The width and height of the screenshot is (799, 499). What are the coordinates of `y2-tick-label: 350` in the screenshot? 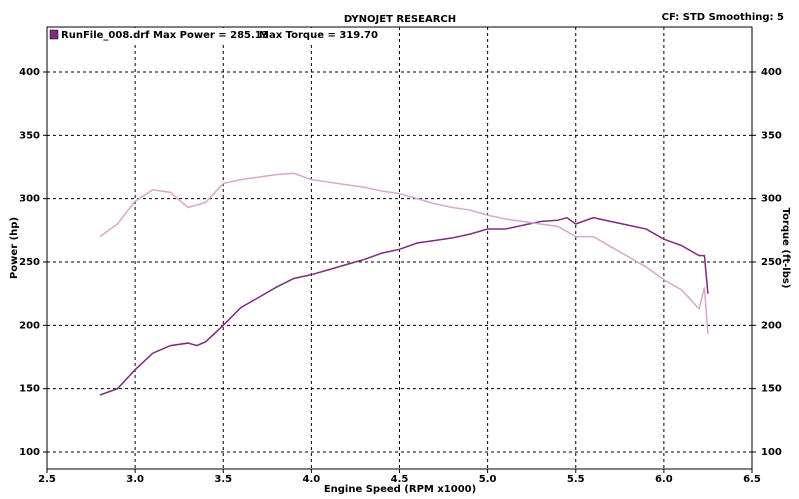 It's located at (771, 135).